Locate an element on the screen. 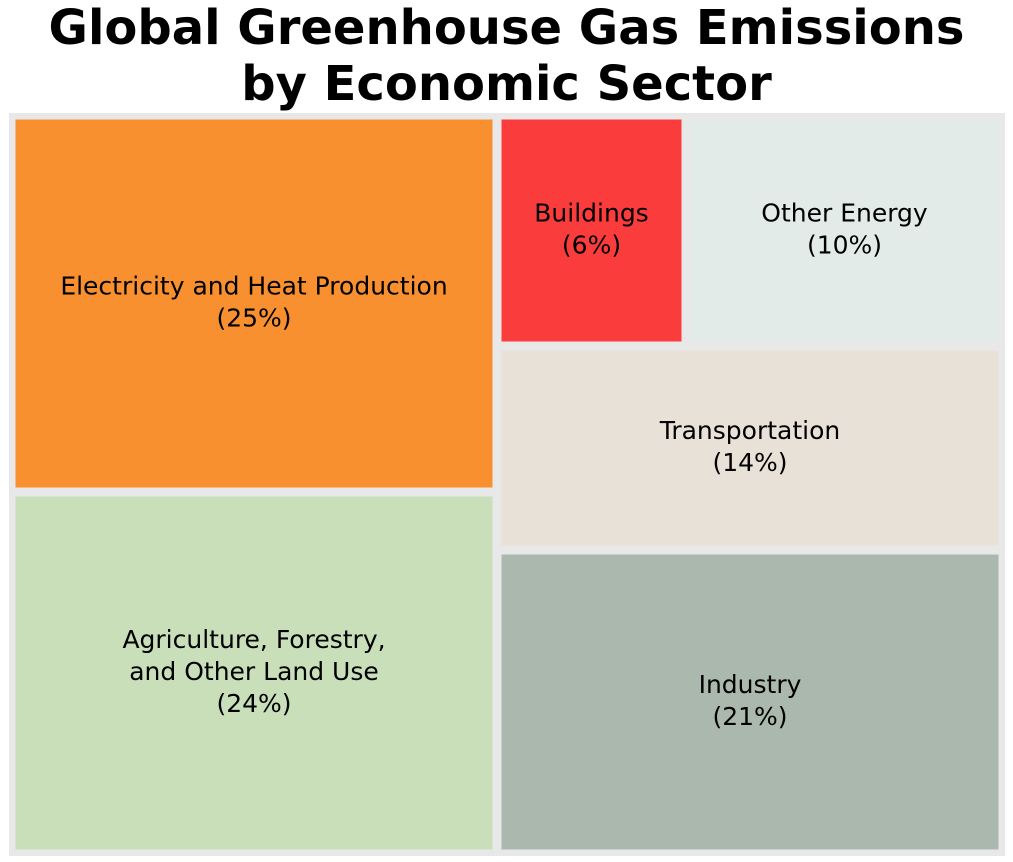  tile-other-energy is located at coordinates (844, 230).